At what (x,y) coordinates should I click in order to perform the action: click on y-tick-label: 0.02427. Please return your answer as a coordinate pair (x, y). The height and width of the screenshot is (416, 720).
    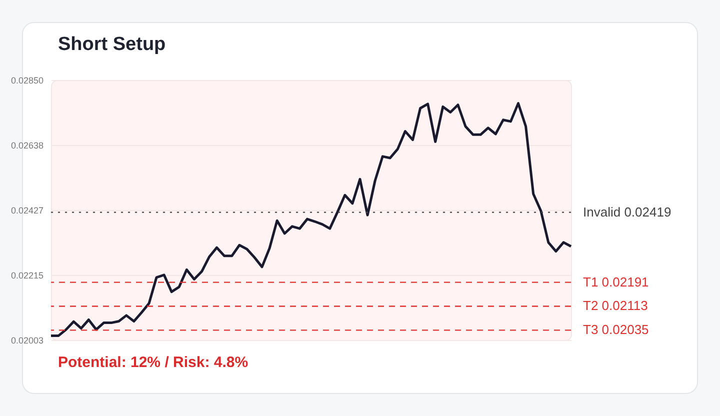
    Looking at the image, I should click on (27, 210).